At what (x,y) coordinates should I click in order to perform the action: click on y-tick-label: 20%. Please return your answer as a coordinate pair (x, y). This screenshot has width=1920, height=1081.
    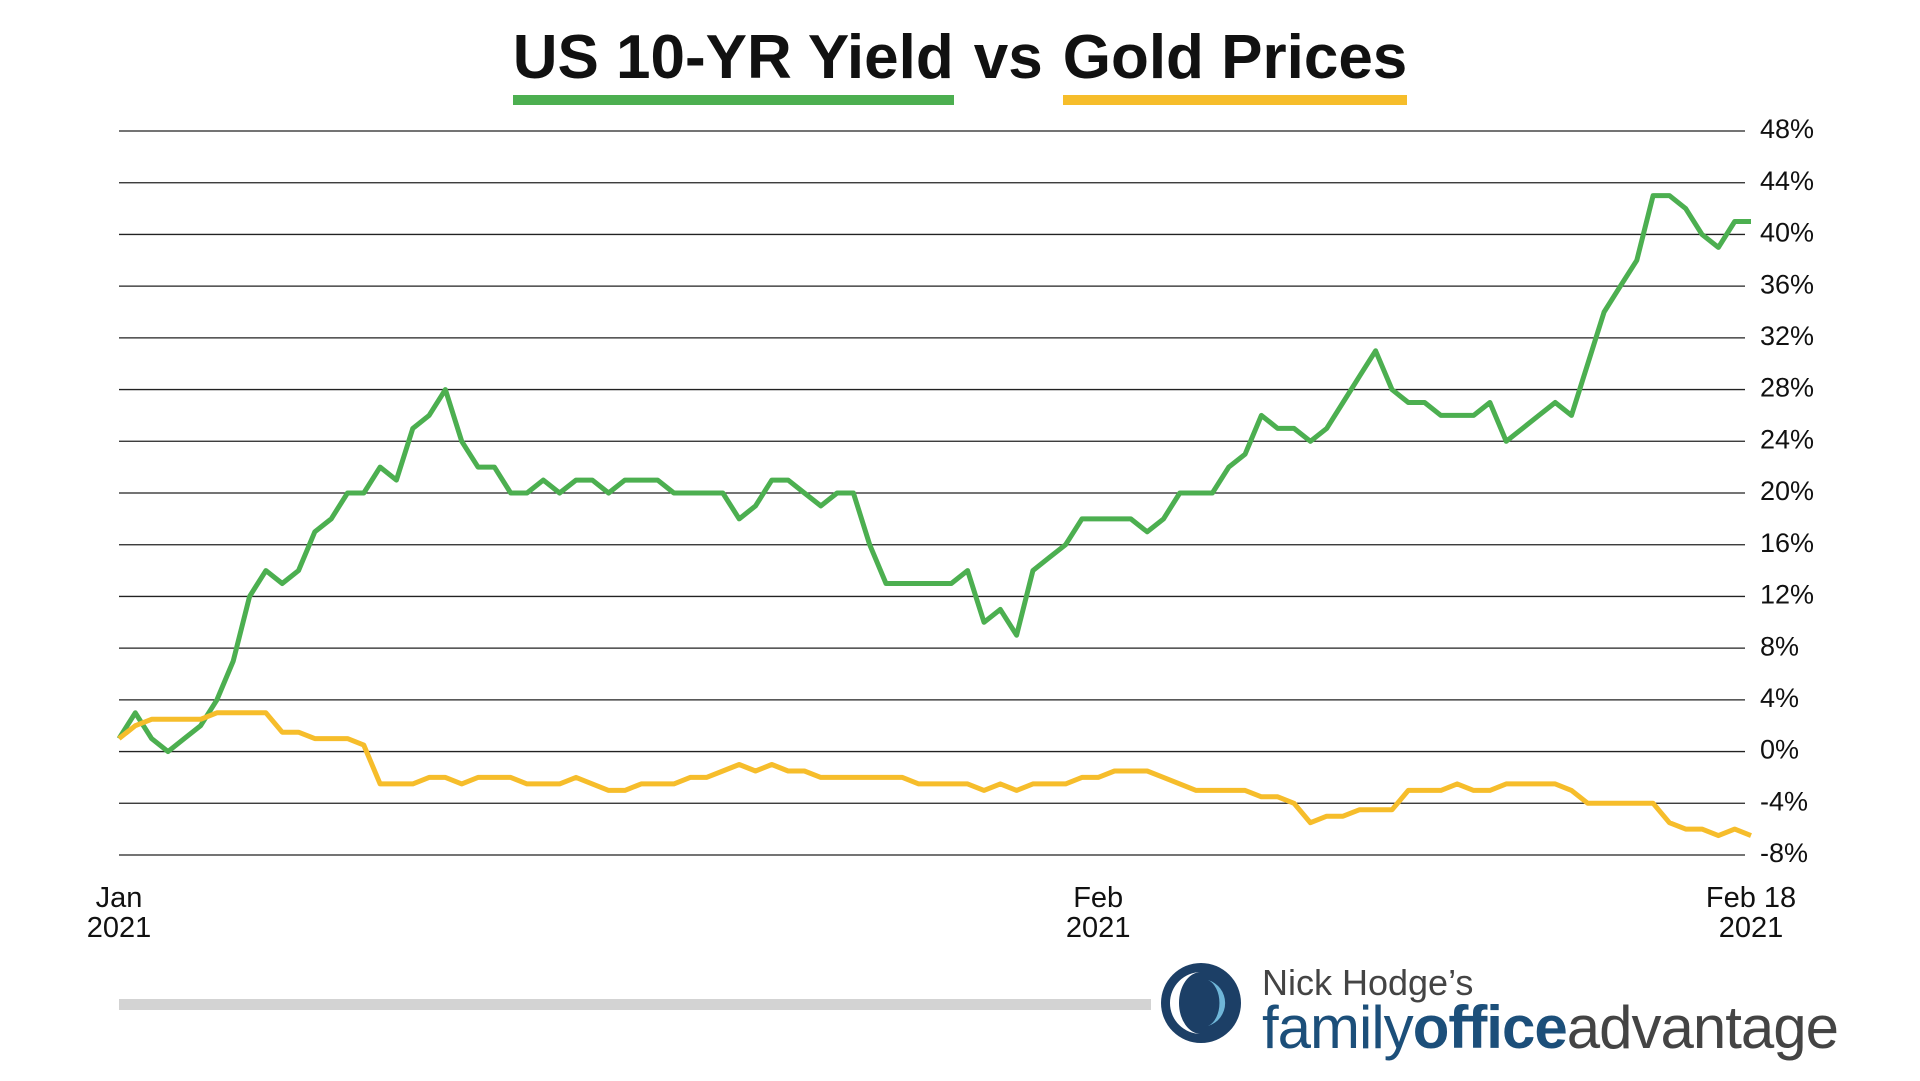
    Looking at the image, I should click on (1787, 491).